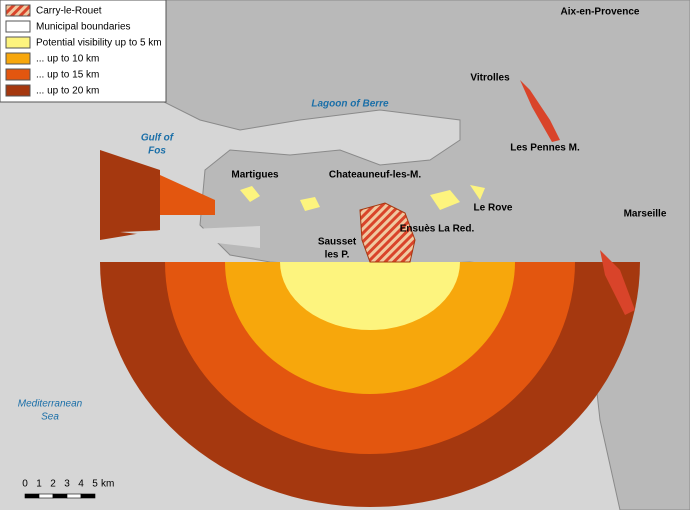  What do you see at coordinates (337, 255) in the screenshot?
I see `place-label: les P.` at bounding box center [337, 255].